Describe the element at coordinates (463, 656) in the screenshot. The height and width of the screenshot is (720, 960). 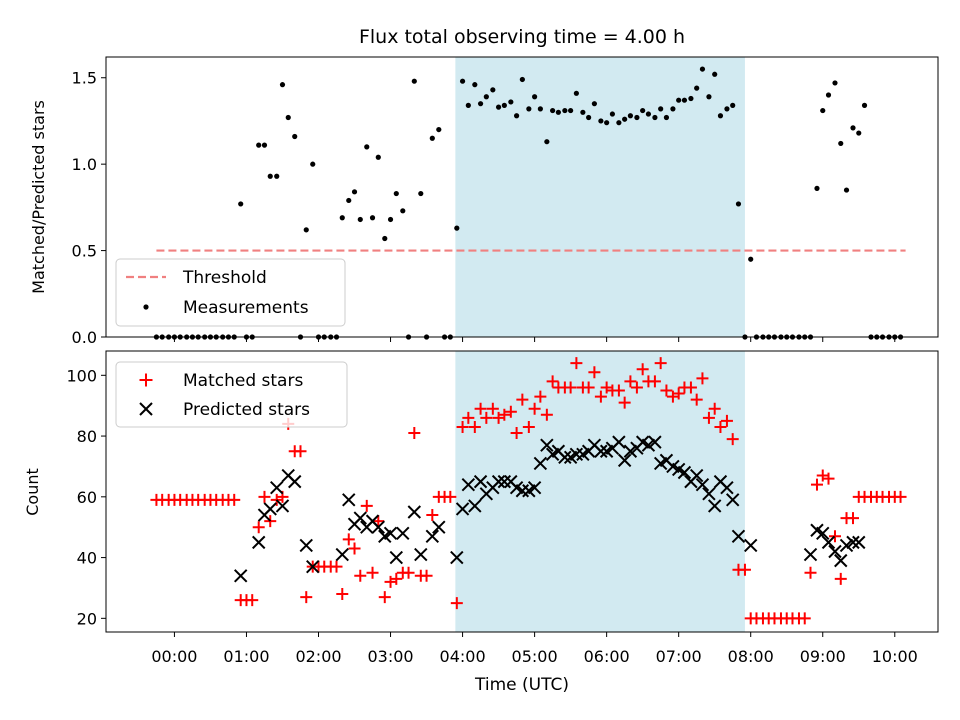
I see `x-tick-label: 04:00` at that location.